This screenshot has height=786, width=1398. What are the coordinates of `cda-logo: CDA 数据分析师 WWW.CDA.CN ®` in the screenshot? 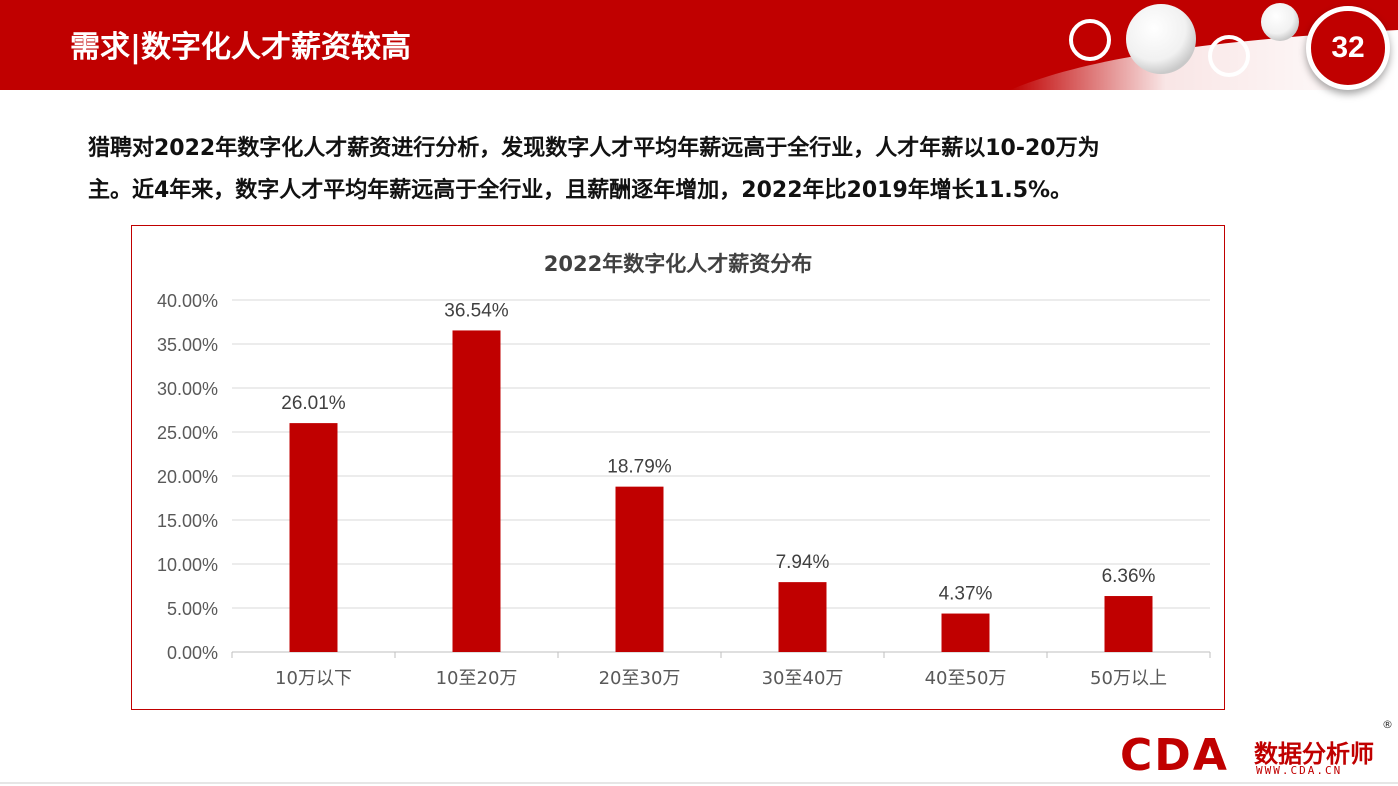 It's located at (1256, 749).